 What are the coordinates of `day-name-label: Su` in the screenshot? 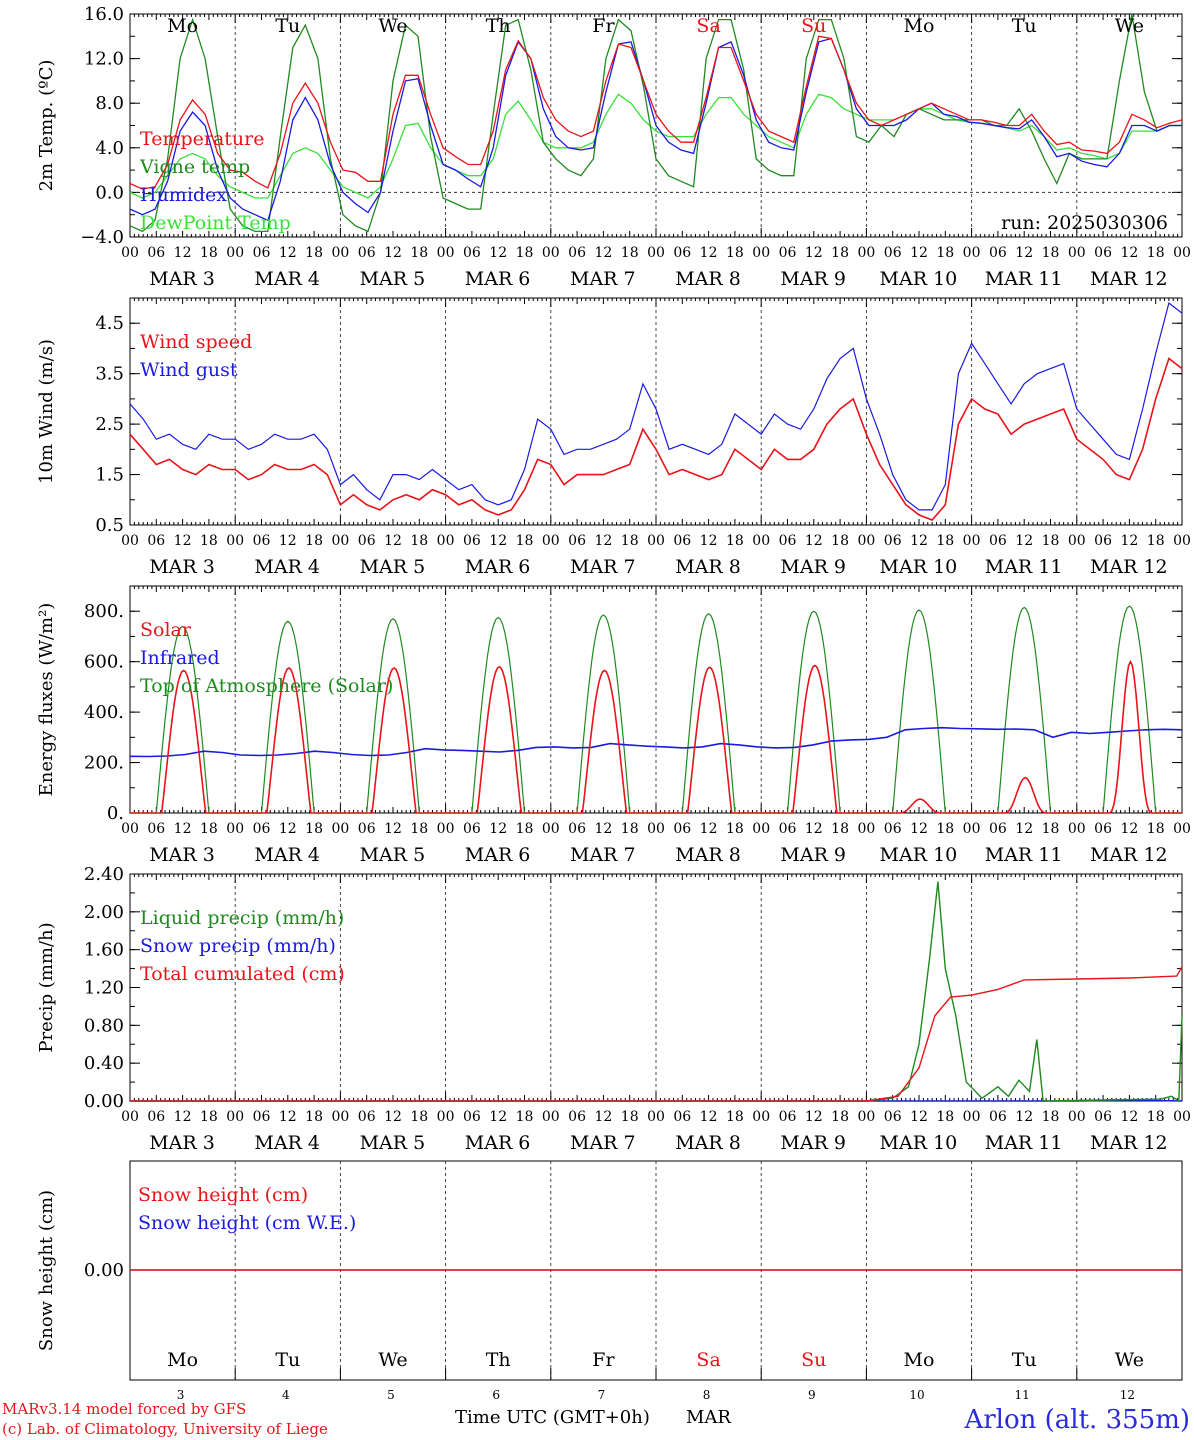 It's located at (813, 26).